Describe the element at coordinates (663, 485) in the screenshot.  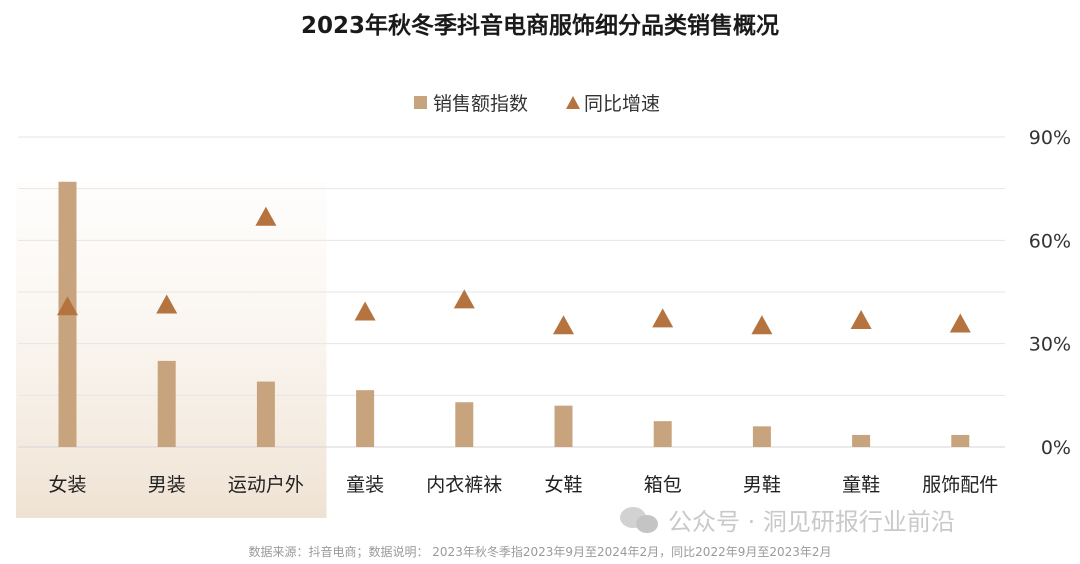
I see `x-tick-label: 箱包` at that location.